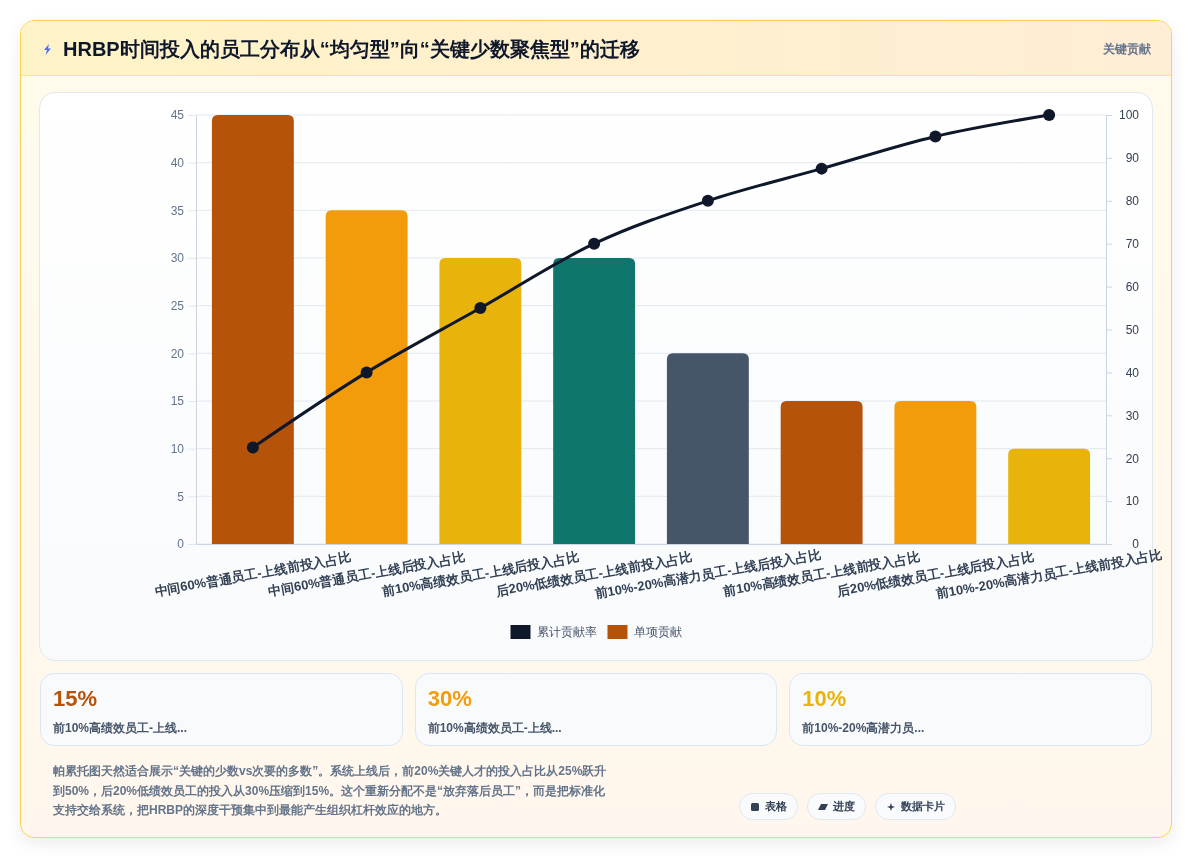 The width and height of the screenshot is (1192, 860). Describe the element at coordinates (1132, 201) in the screenshot. I see `y2-tick-label: 80` at that location.